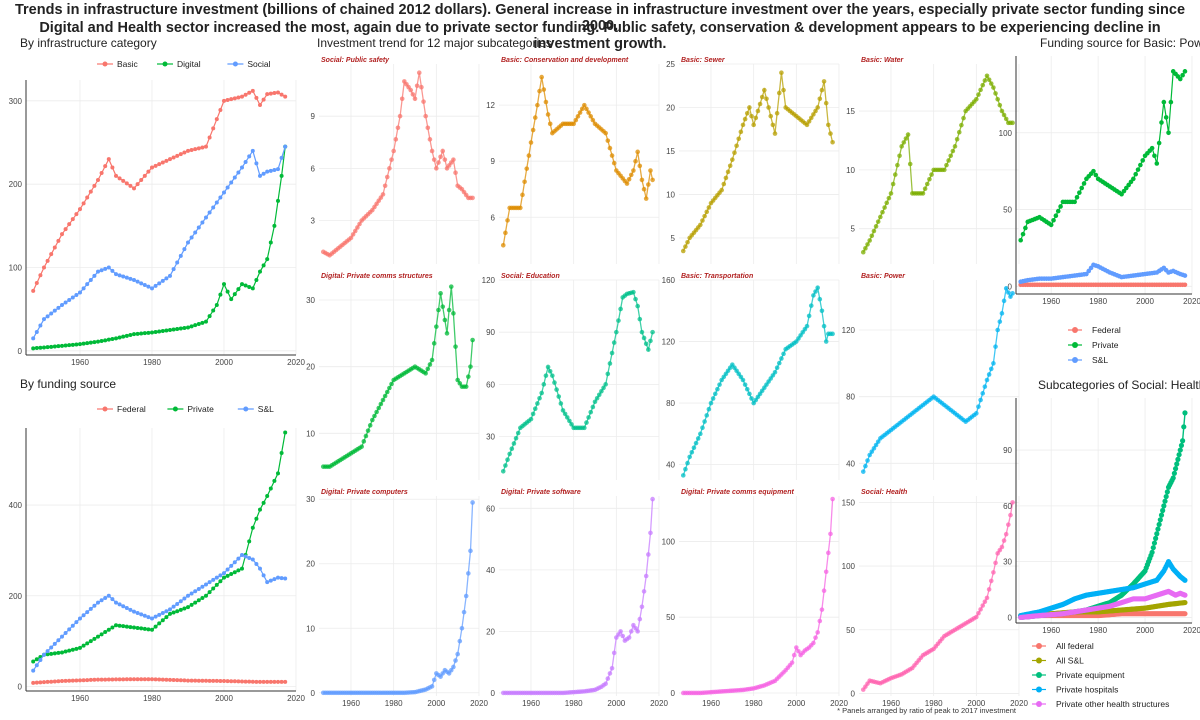 Image resolution: width=1200 pixels, height=720 pixels. I want to click on subpanel-title: Social: Education, so click(530, 276).